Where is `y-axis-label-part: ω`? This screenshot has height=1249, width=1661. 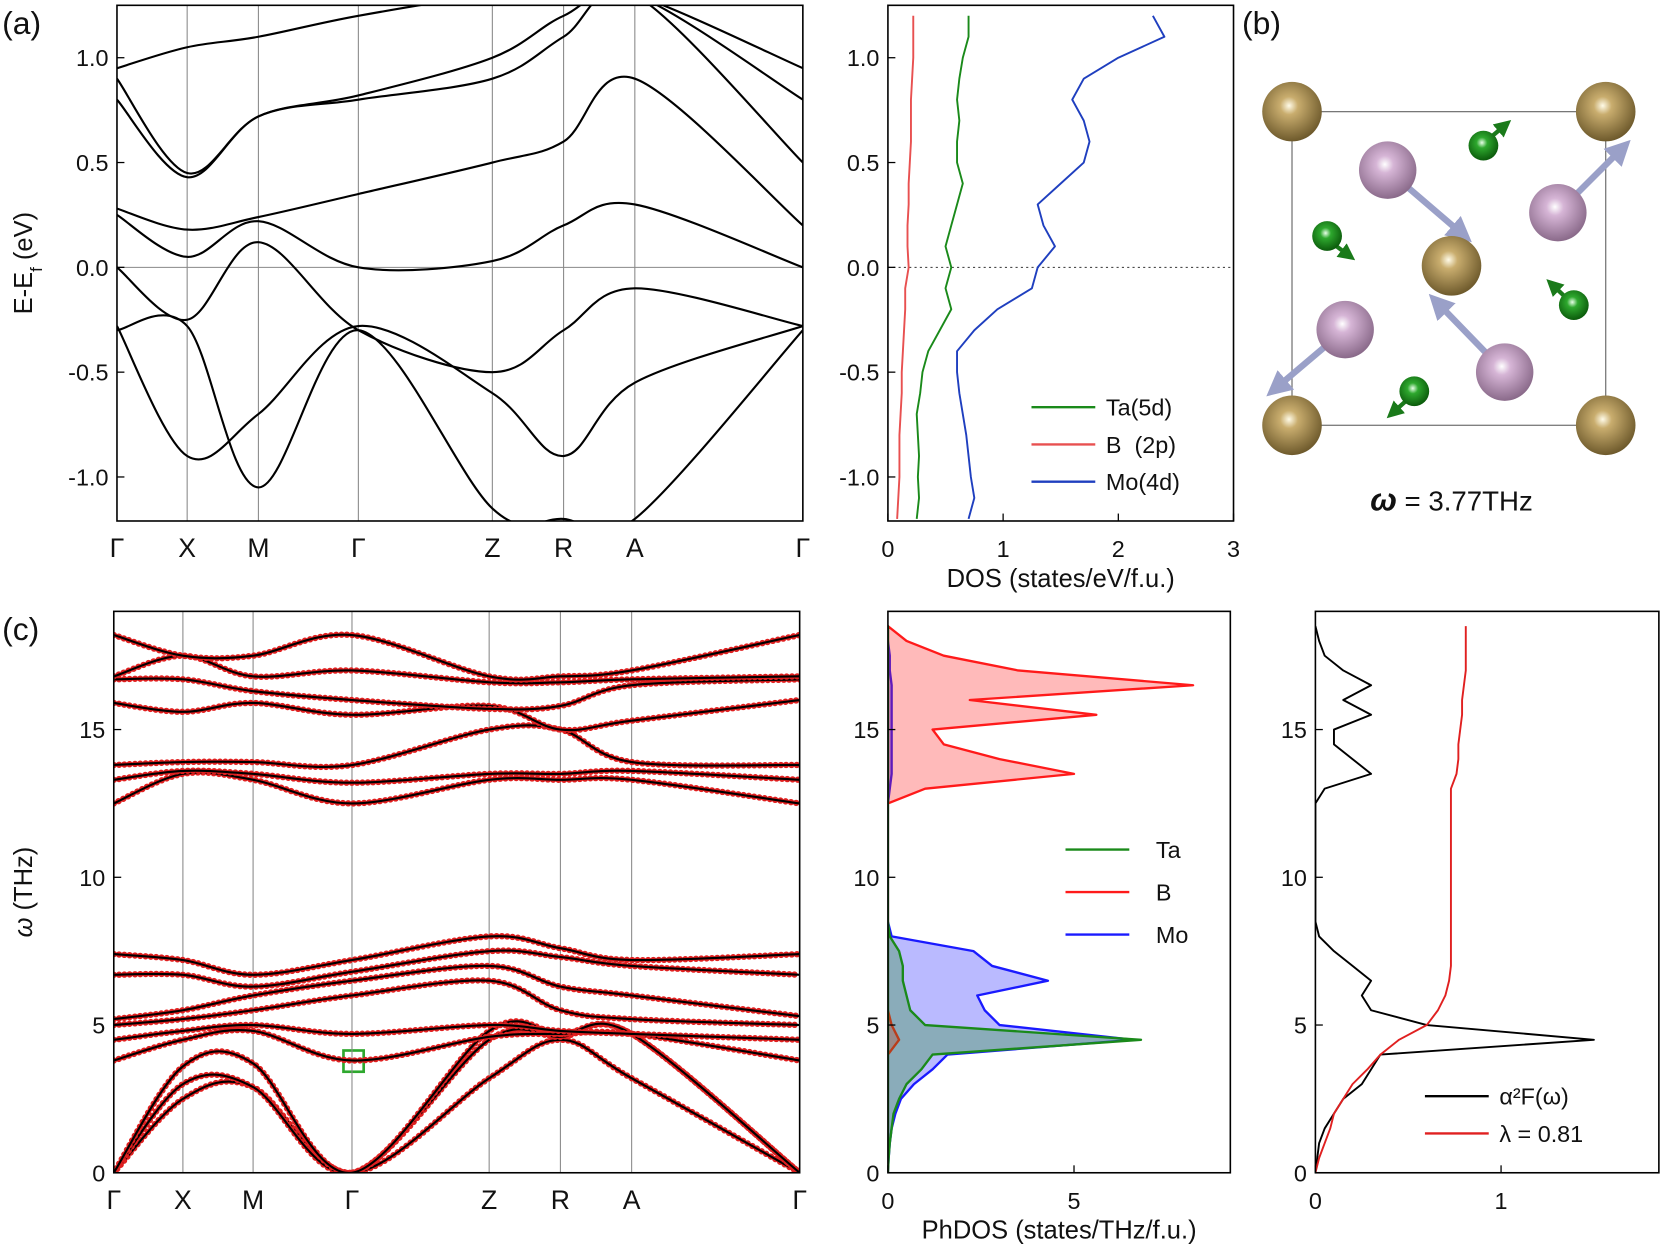
y-axis-label-part: ω is located at coordinates (24, 927).